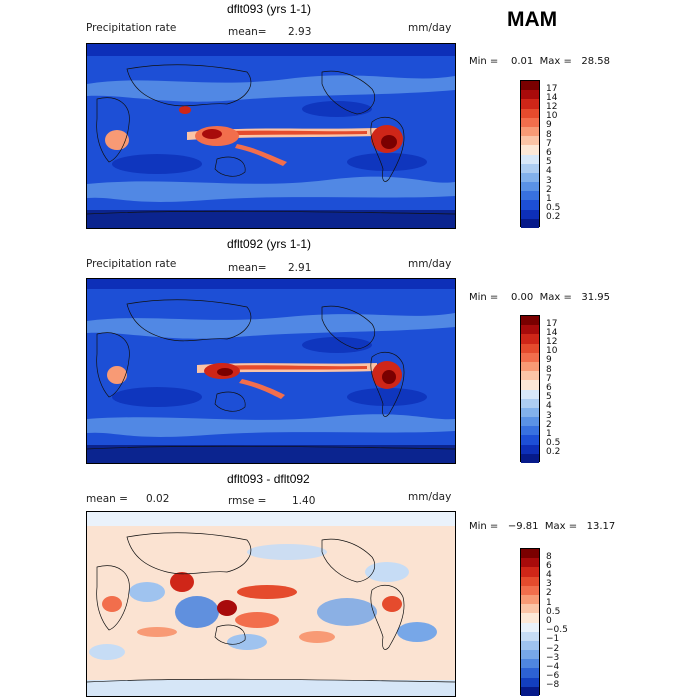  I want to click on panel1-colorbar-tick: 17, so click(552, 89).